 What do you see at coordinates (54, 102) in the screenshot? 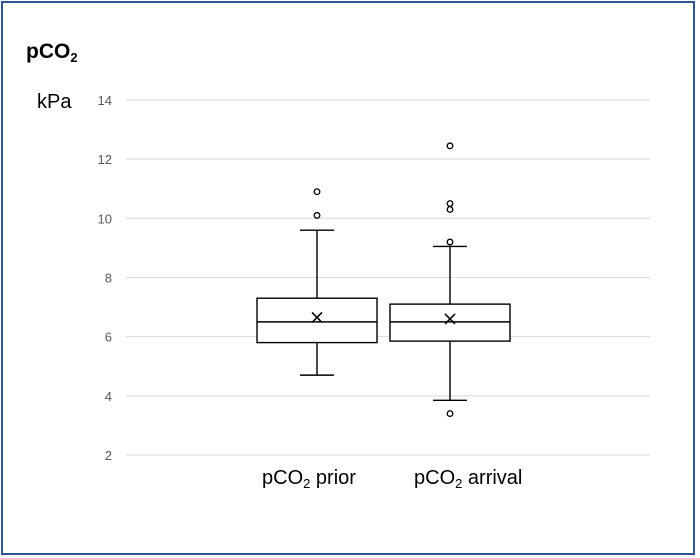
I see `y-axis-unit-label: kPa` at bounding box center [54, 102].